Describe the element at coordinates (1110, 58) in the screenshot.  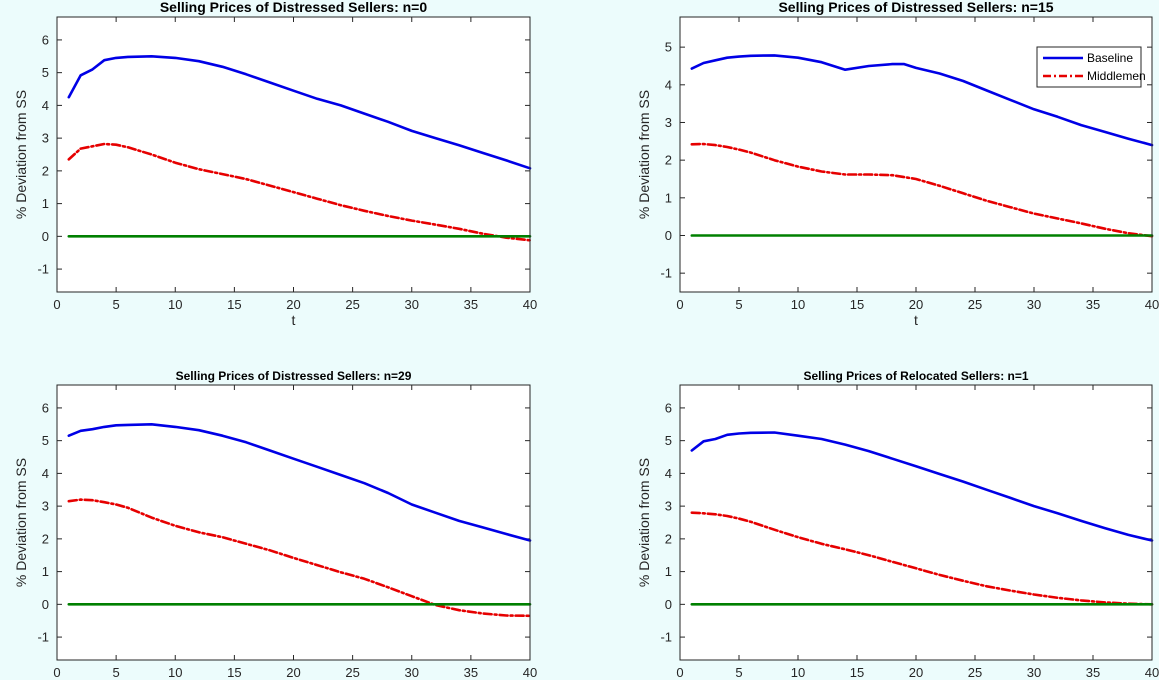
I see `legend-entry: Baseline` at that location.